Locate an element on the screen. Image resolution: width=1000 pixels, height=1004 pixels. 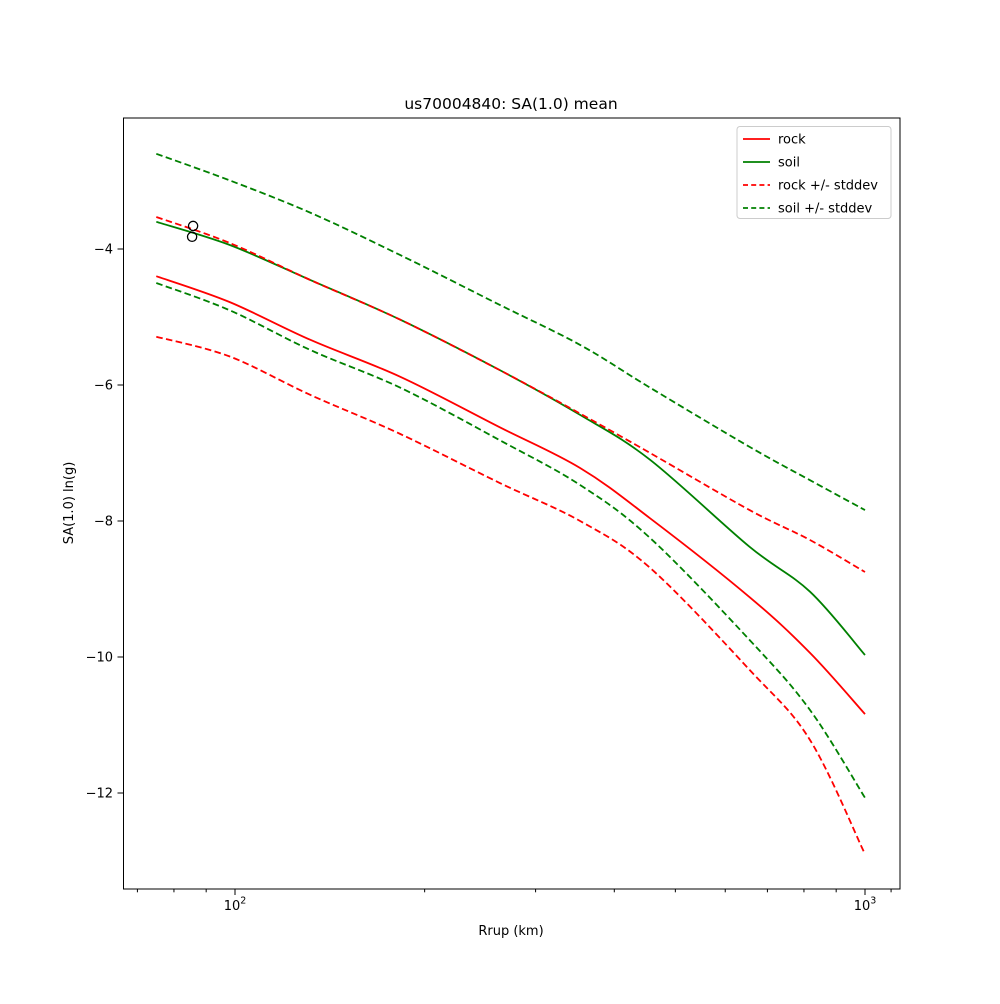
legend-label-rock-stddev: rock +/- stddev is located at coordinates (828, 186).